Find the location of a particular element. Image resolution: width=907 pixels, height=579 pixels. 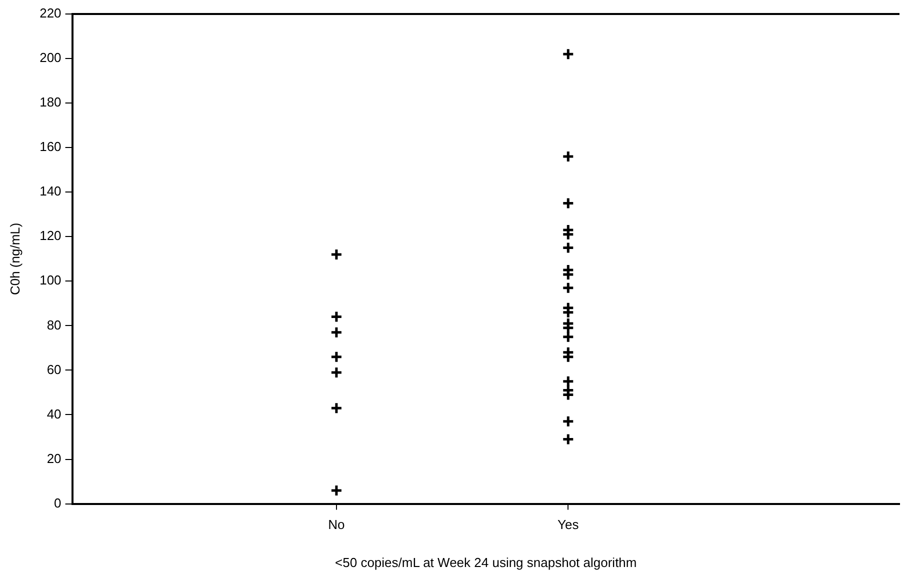

y-tick-label: 60 is located at coordinates (54, 369).